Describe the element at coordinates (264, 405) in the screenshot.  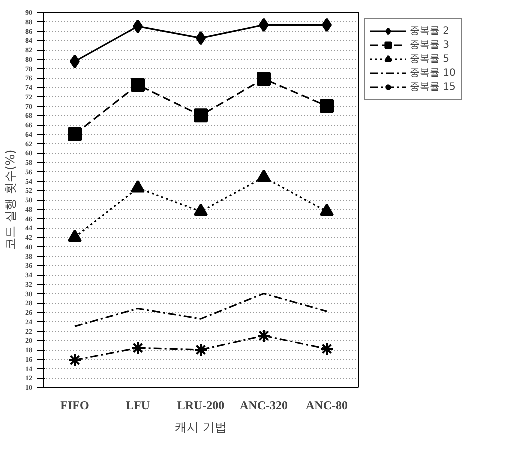
I see `x-tick-label: ANC-320` at that location.